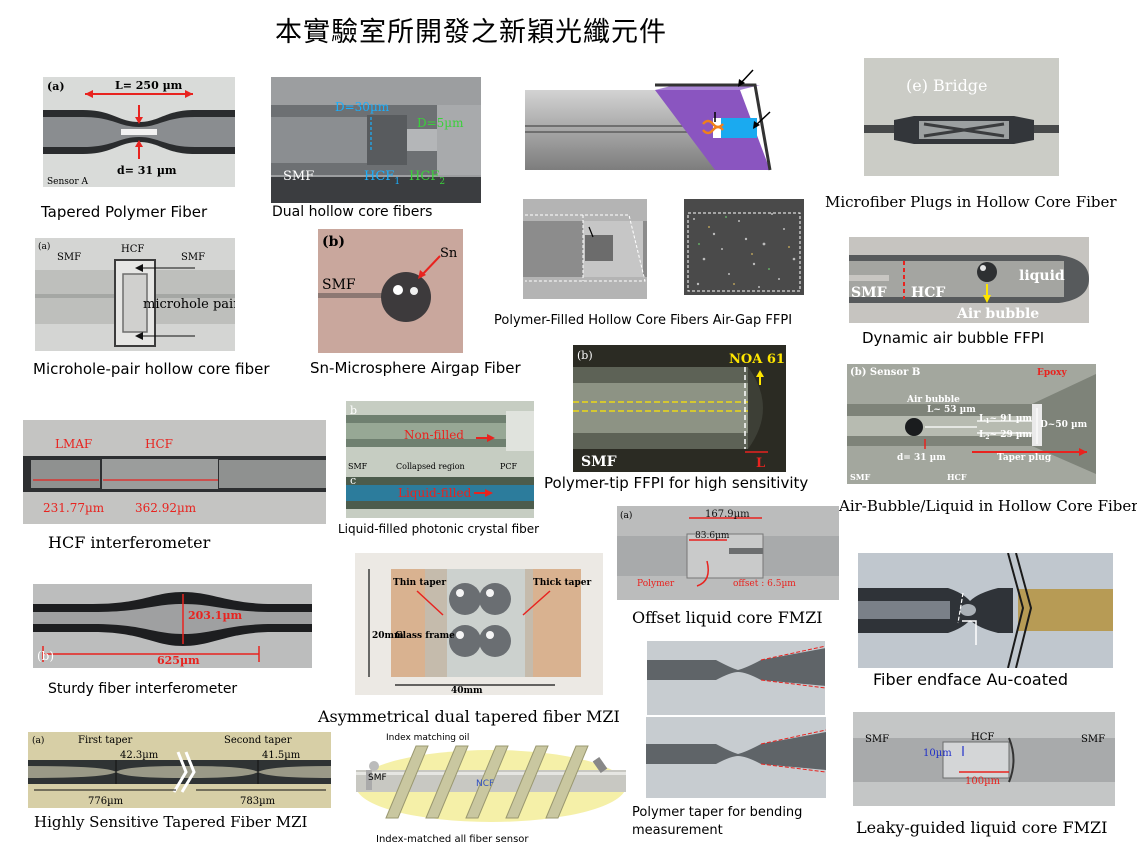 The height and width of the screenshot is (853, 1137). What do you see at coordinates (74, 508) in the screenshot?
I see `len1-label: 231.77µm` at bounding box center [74, 508].